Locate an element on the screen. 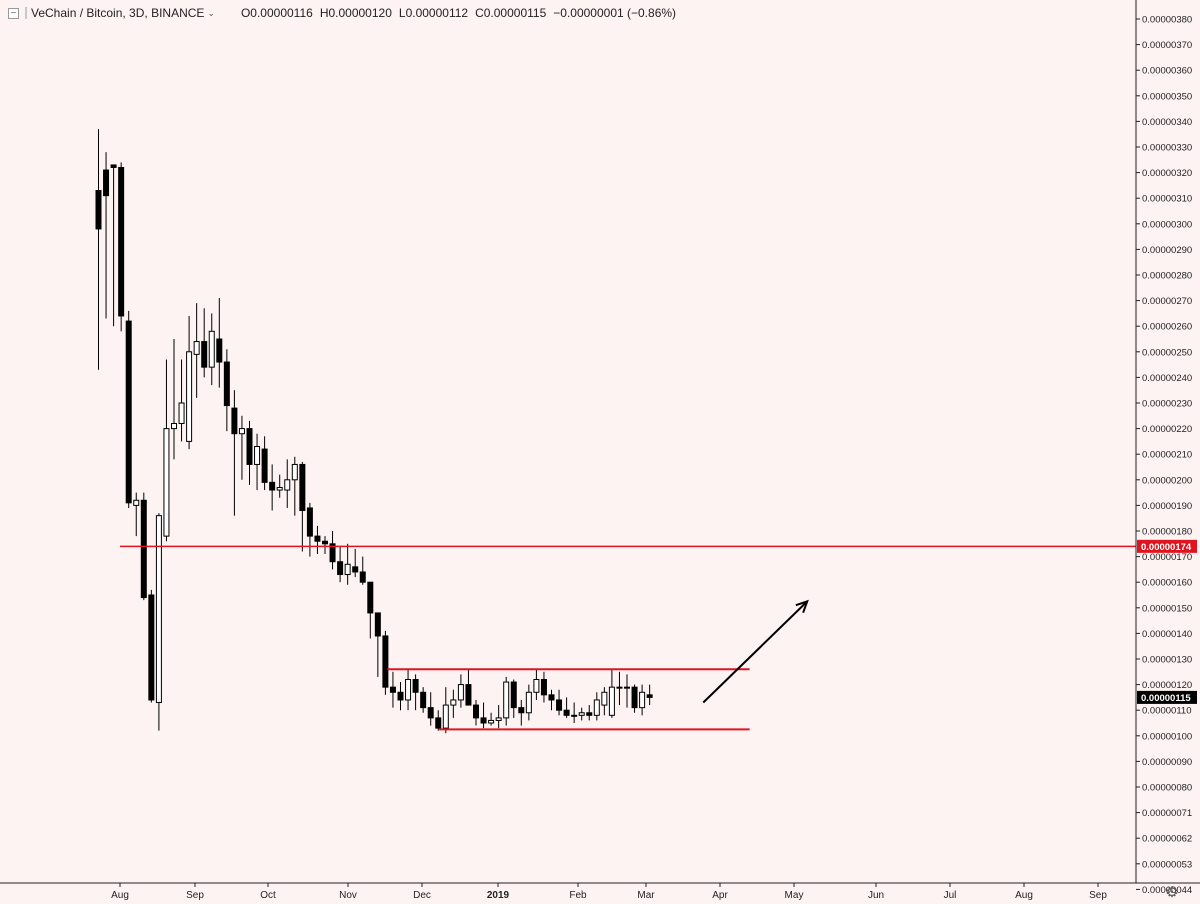  price-tick-label: 0.00000062 is located at coordinates (1167, 839).